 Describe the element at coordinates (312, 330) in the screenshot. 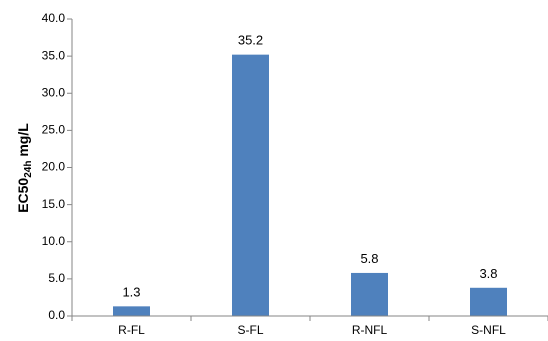

I see `x-axis-labels: R-FL S-FL R-NFL S-NFL` at that location.